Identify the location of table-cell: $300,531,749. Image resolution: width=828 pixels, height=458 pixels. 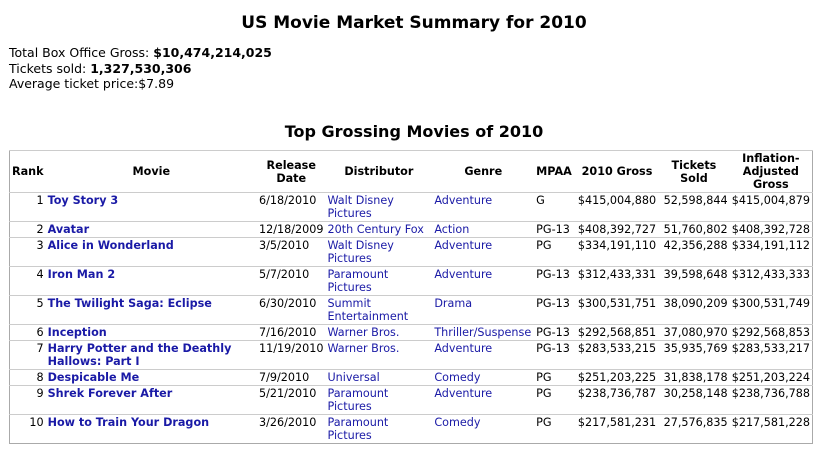
(771, 310).